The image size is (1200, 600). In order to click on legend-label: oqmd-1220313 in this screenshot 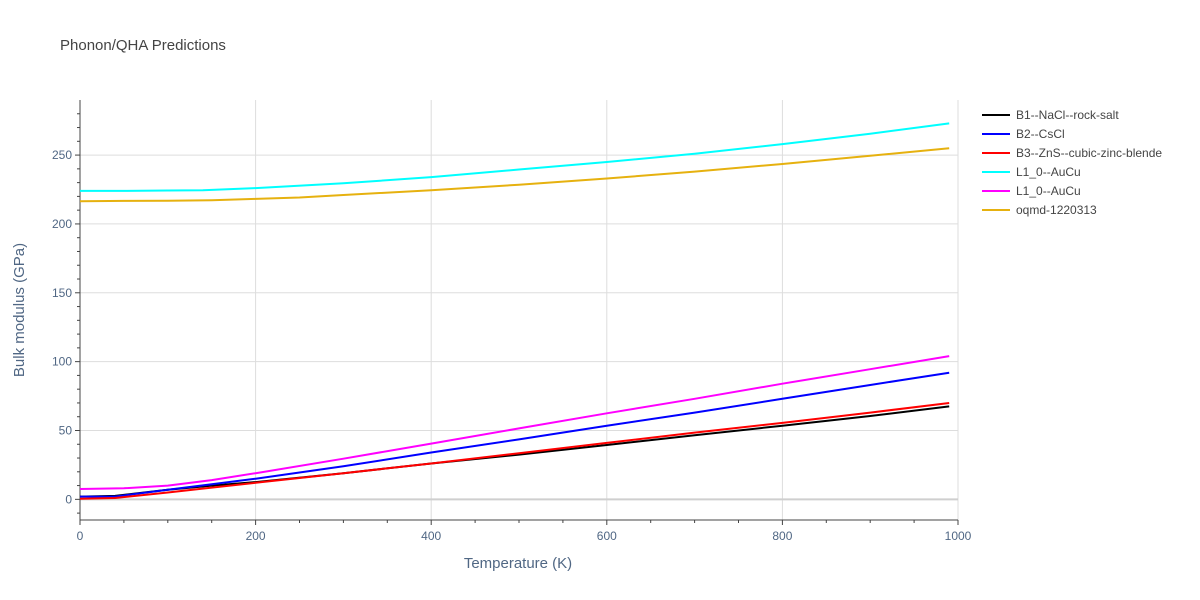, I will do `click(1056, 210)`.